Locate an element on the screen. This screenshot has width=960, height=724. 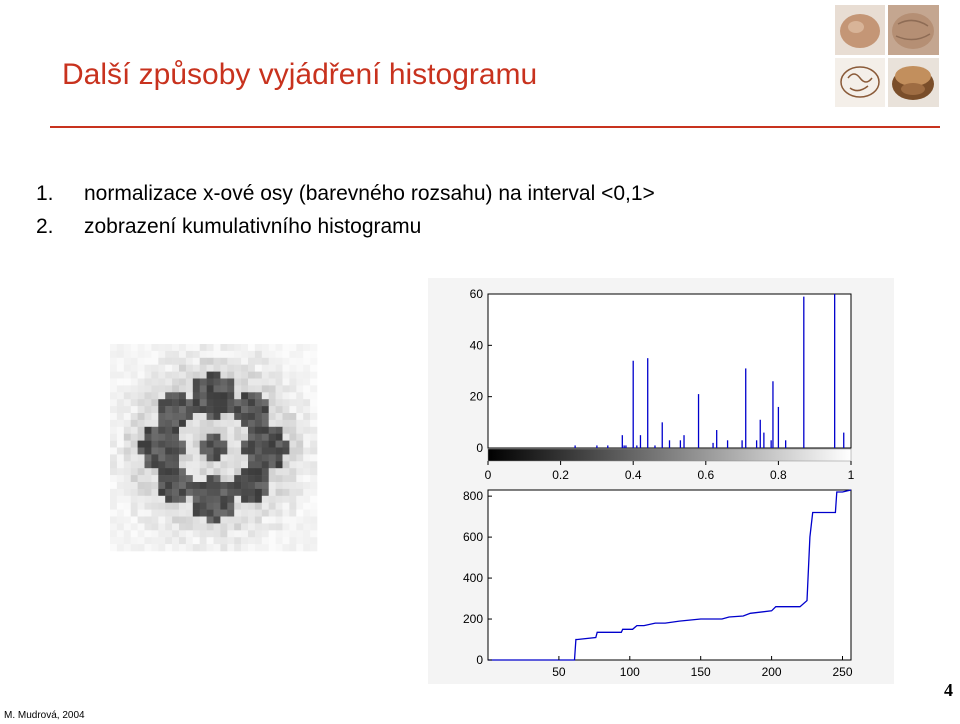
list-item-text: zobrazení kumulativního histogramu is located at coordinates (253, 226).